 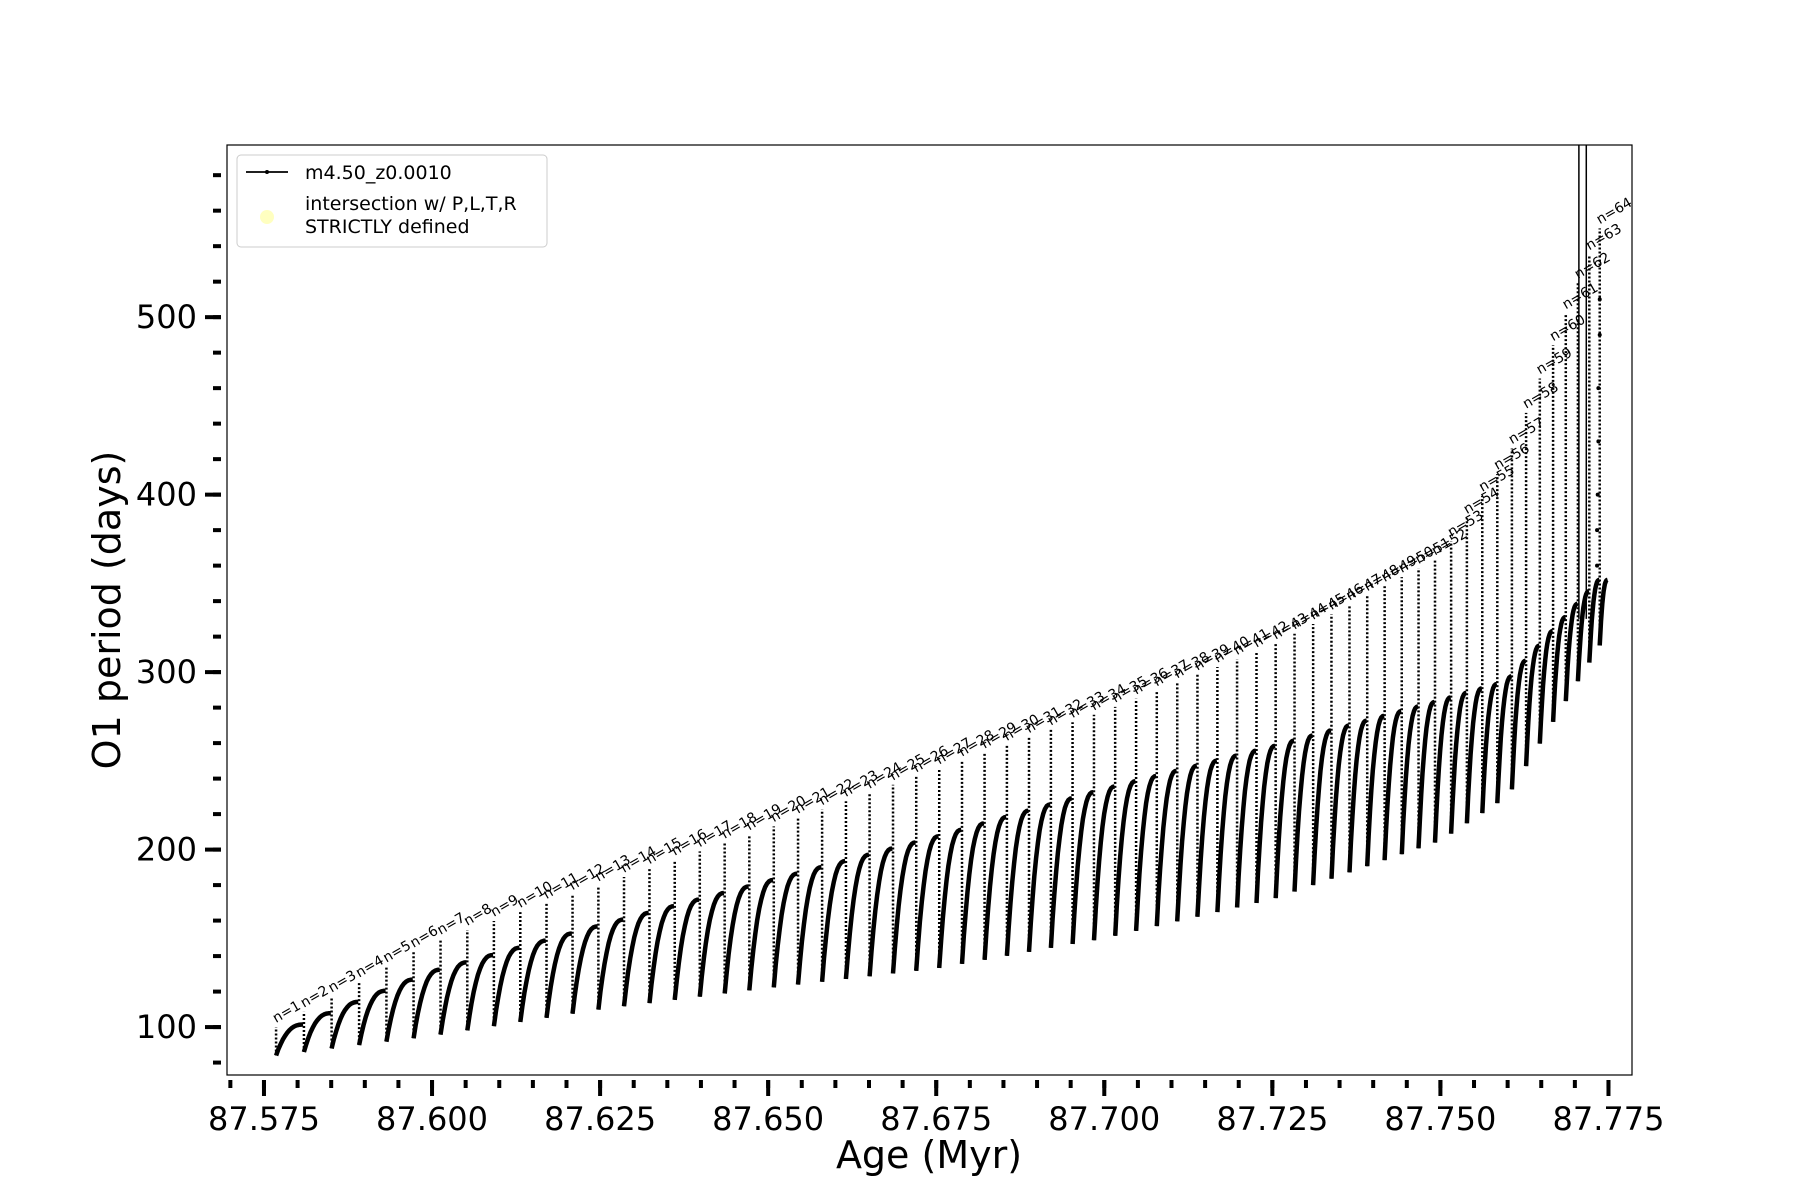 What do you see at coordinates (166, 495) in the screenshot?
I see `y-tick-label: 400` at bounding box center [166, 495].